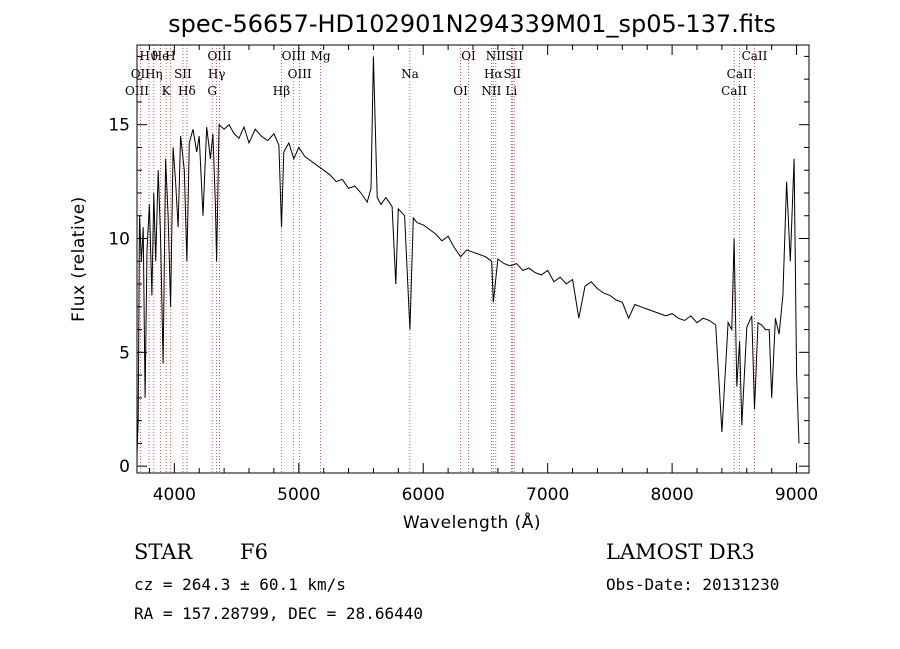 The width and height of the screenshot is (900, 649). Describe the element at coordinates (493, 74) in the screenshot. I see `line-label: Hα` at that location.